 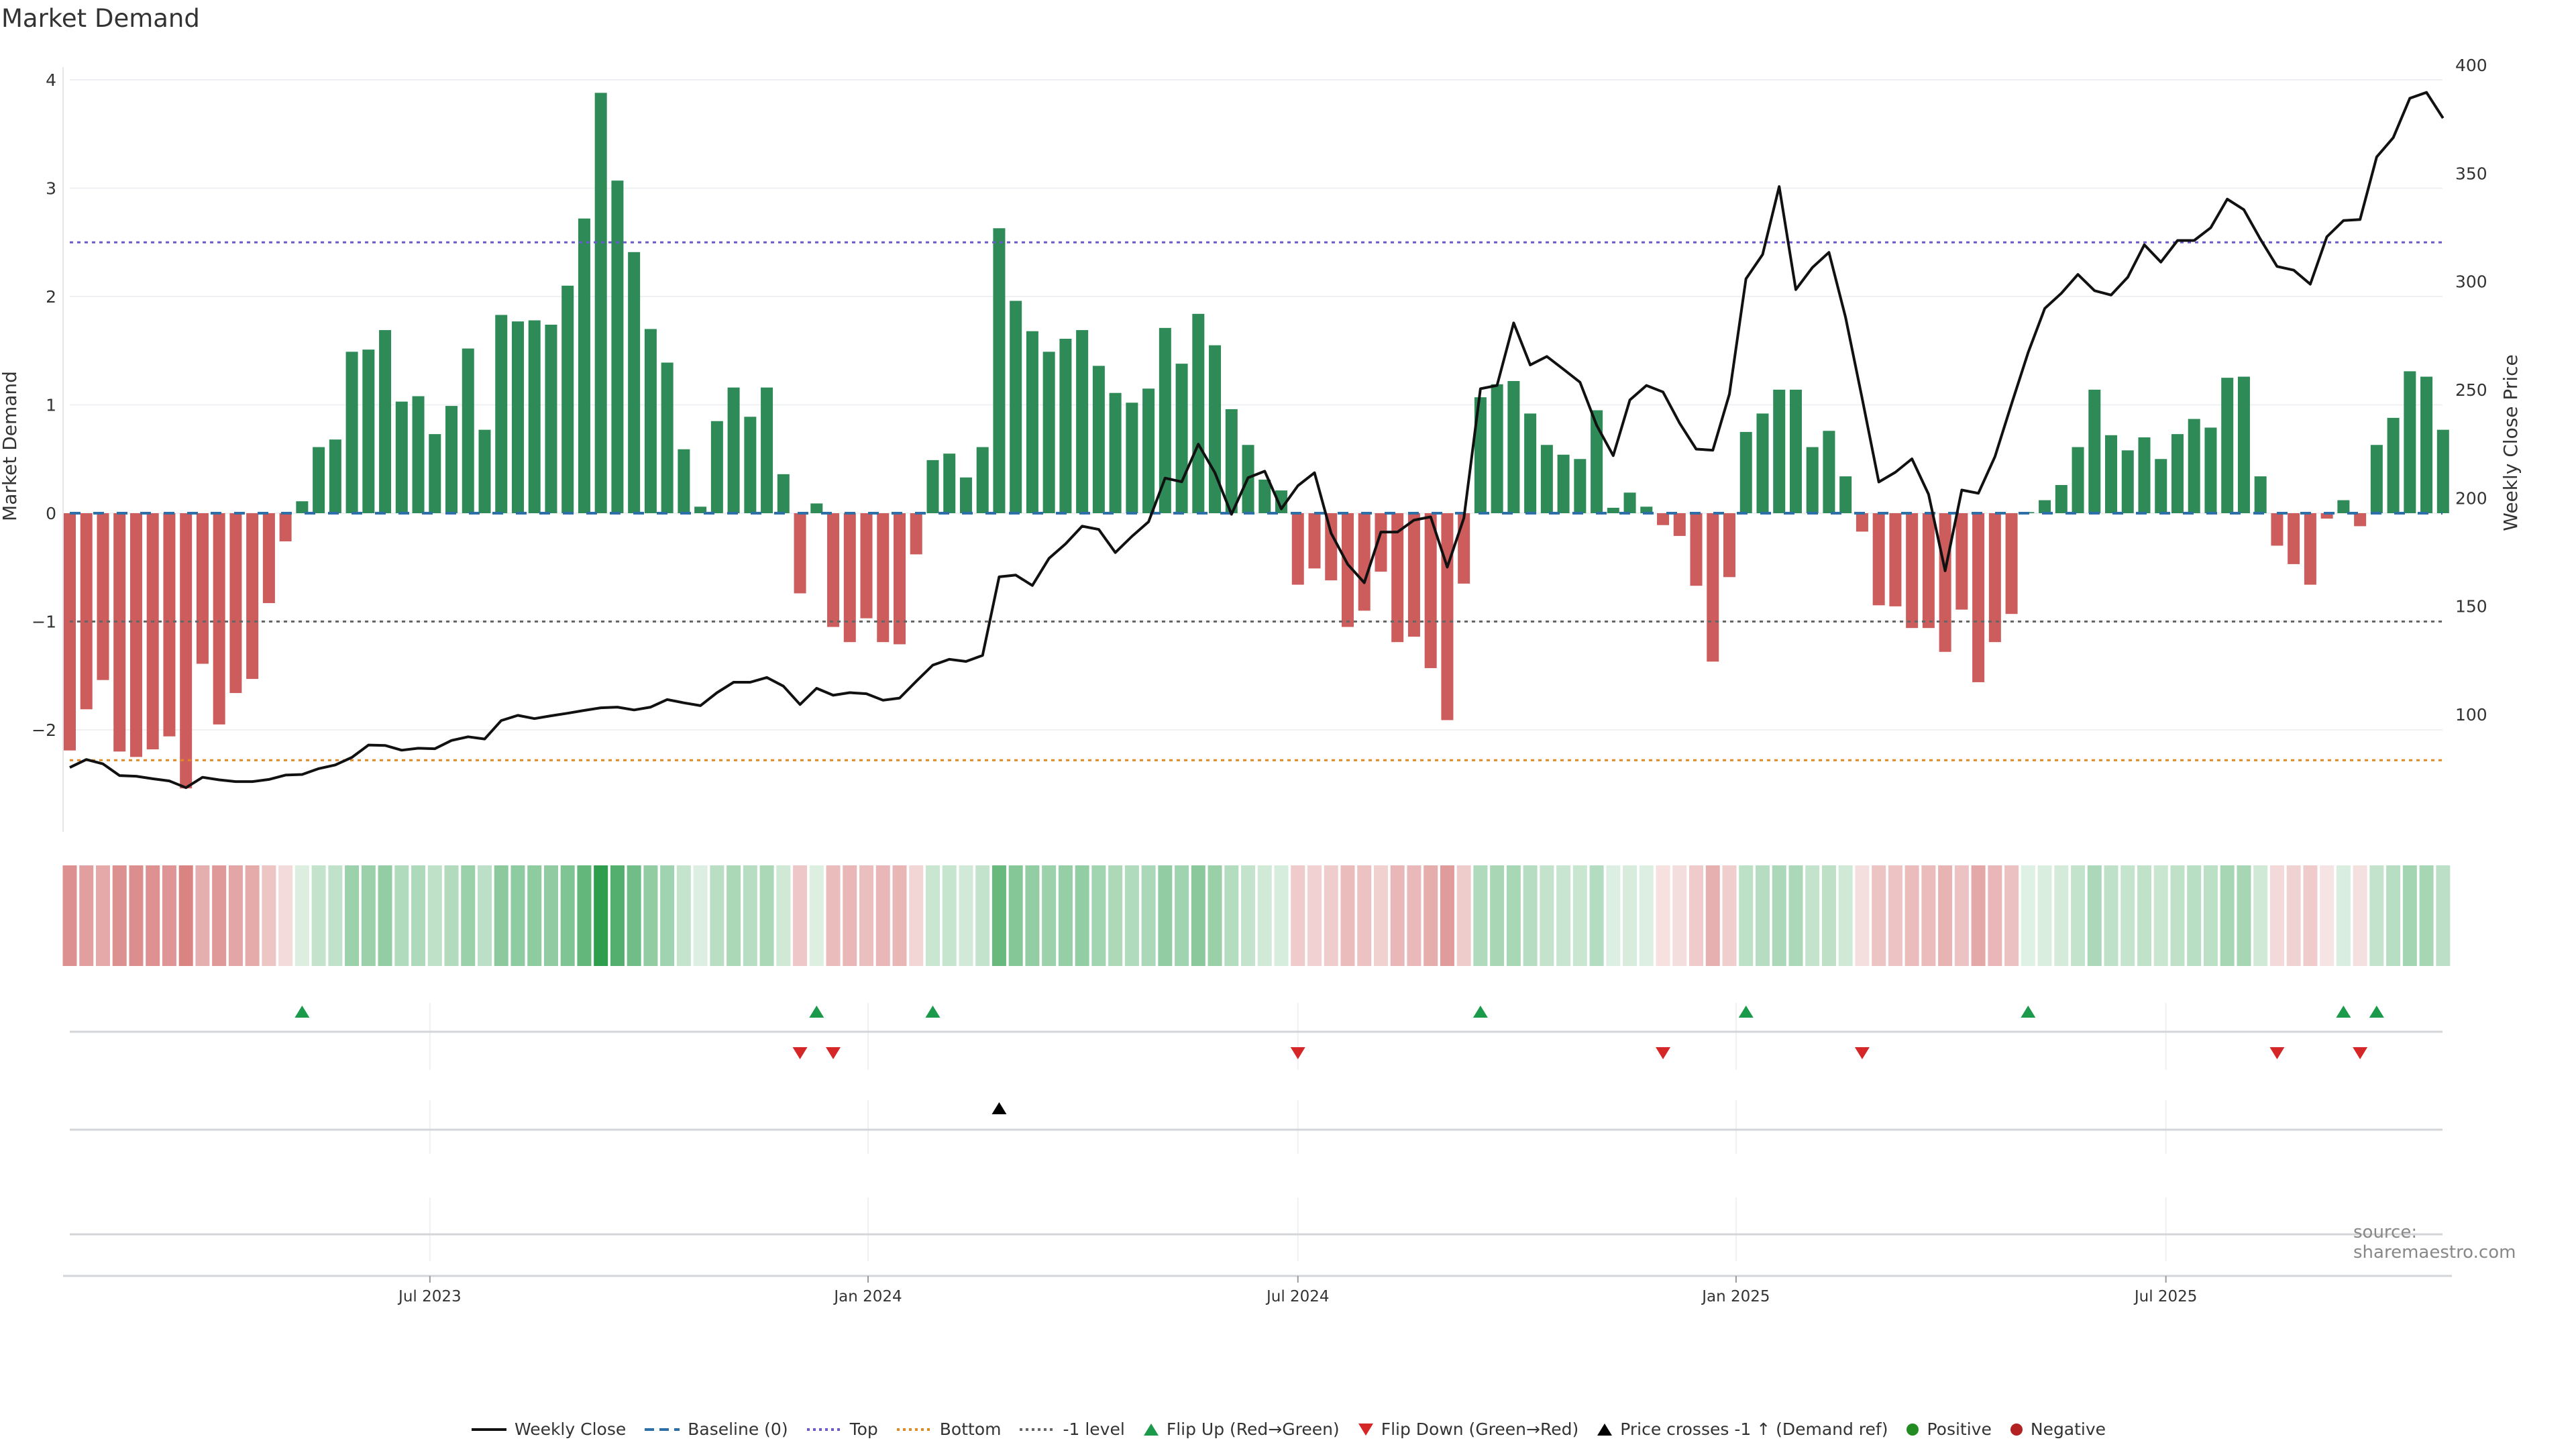 I want to click on legend-item-negative: Negative, so click(x=2057, y=1429).